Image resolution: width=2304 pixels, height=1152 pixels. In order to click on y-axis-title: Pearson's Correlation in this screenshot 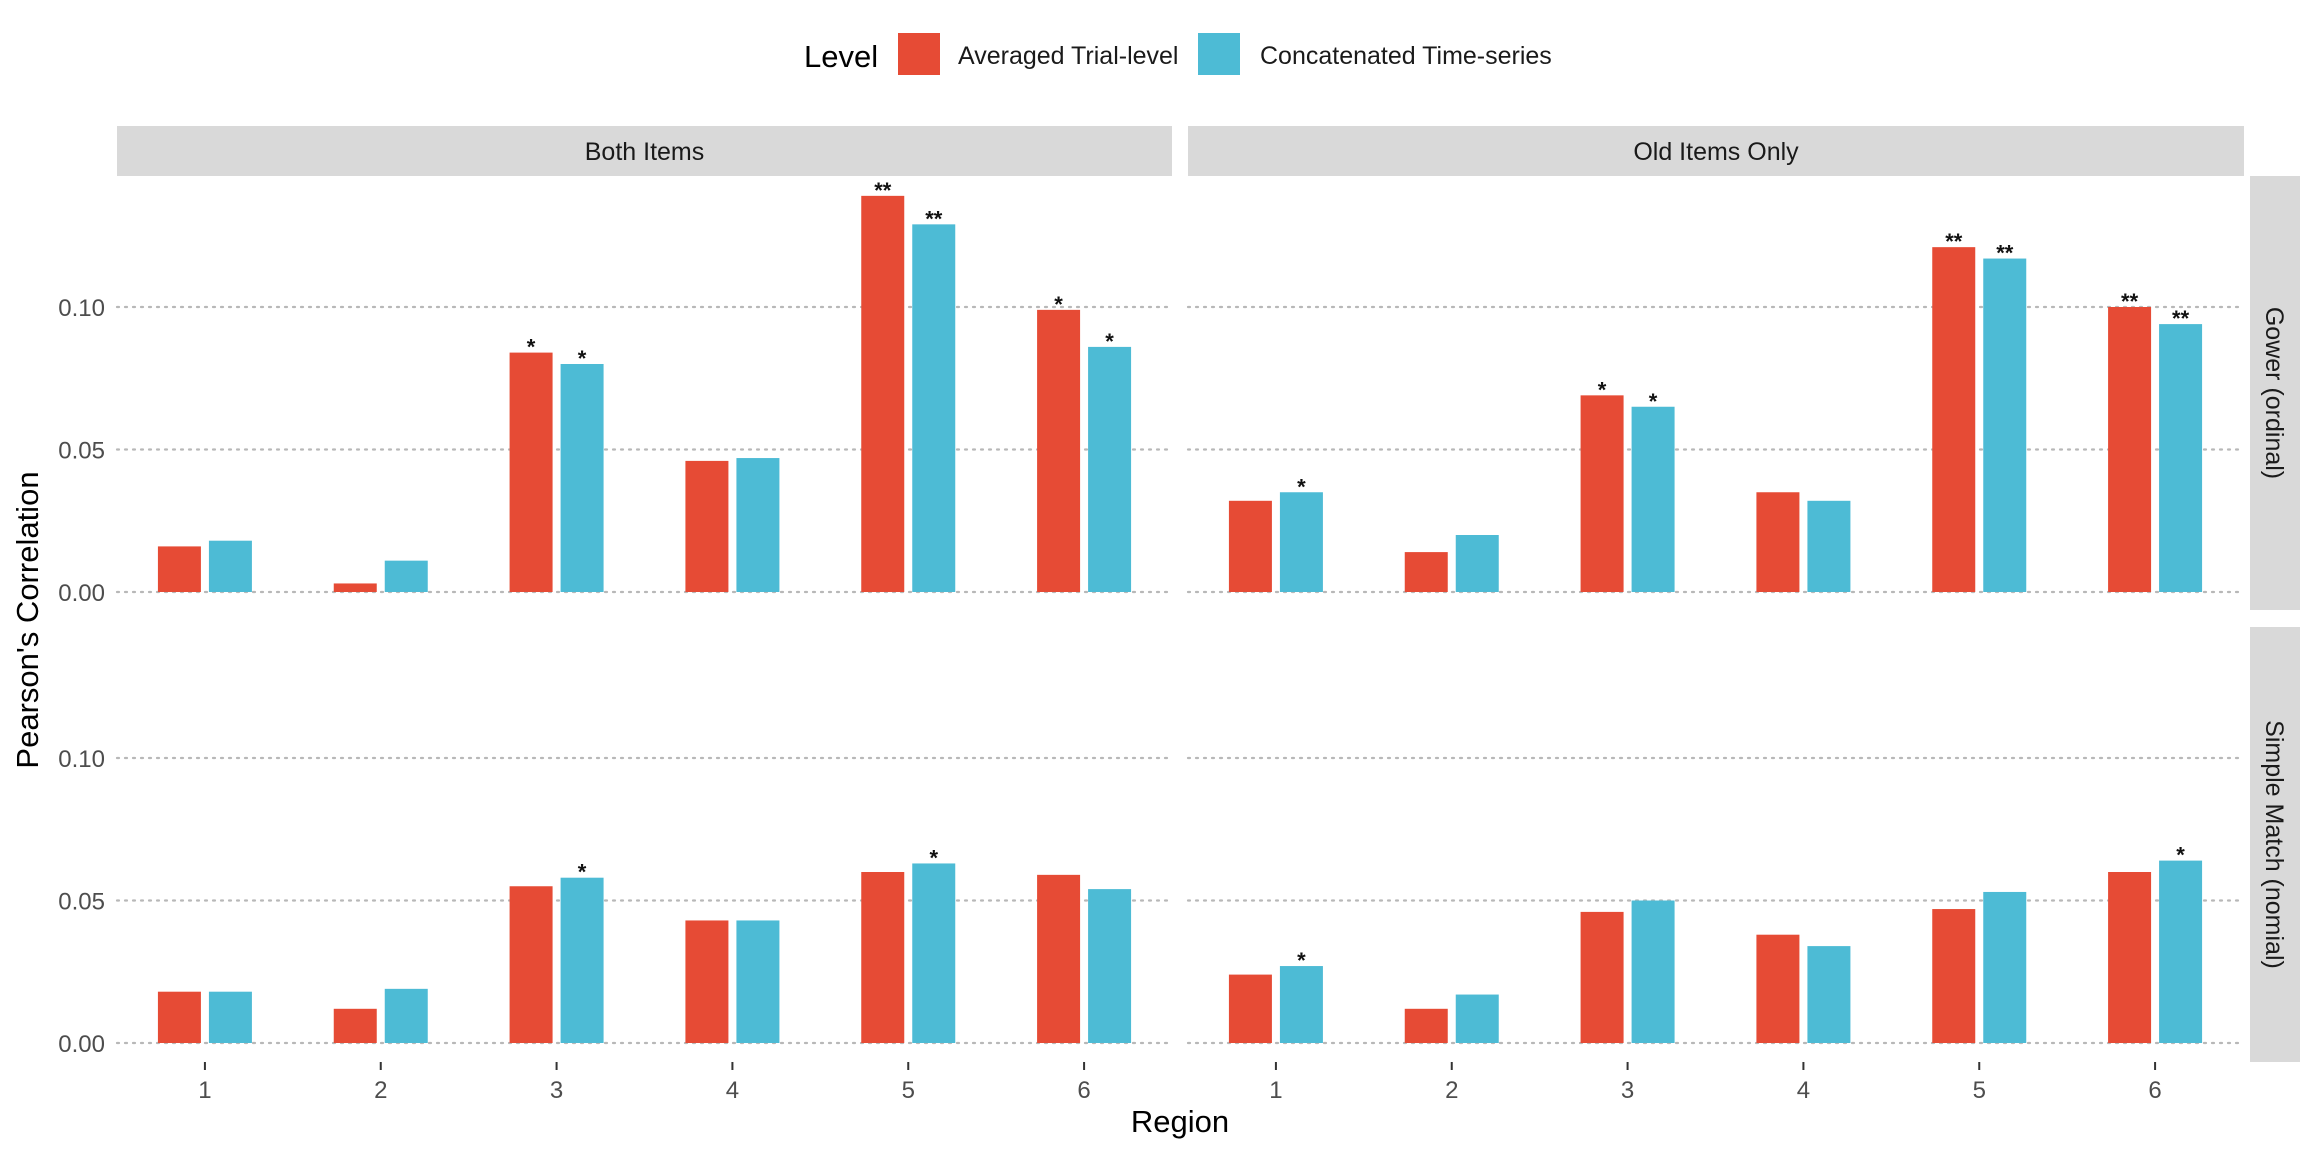, I will do `click(27, 619)`.